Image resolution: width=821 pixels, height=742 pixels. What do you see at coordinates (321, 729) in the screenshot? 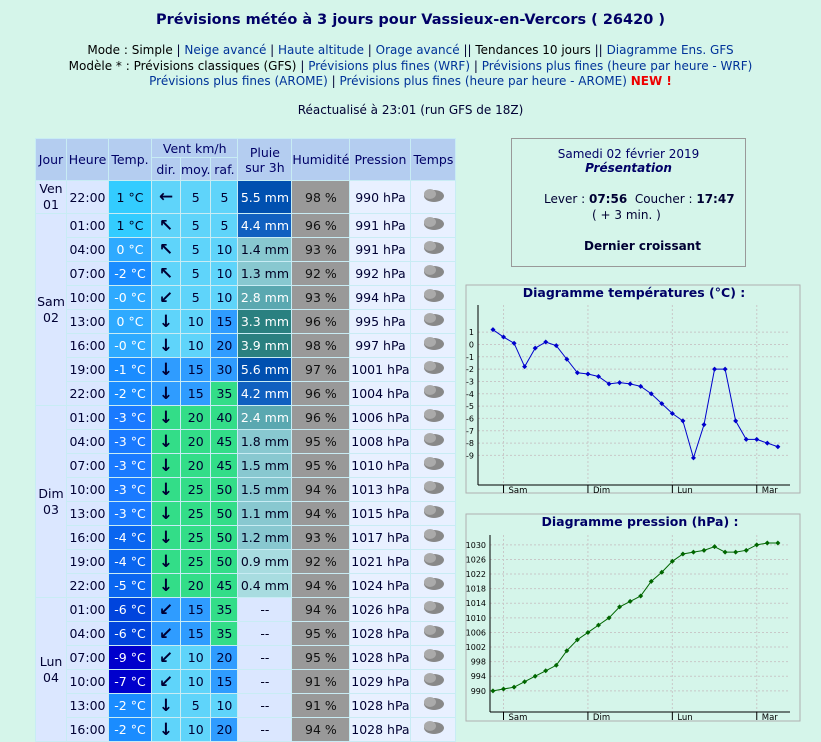
I see `humidity: 94 %` at bounding box center [321, 729].